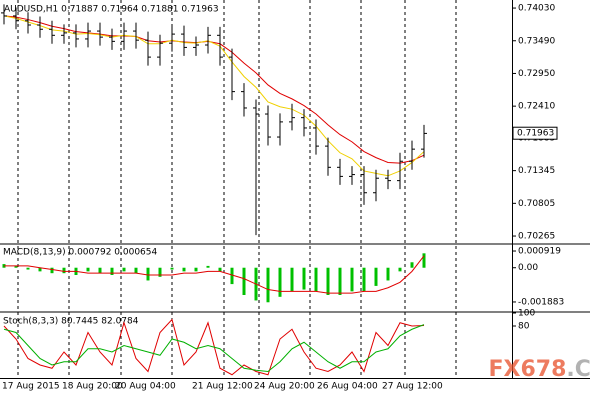  I want to click on watermark-domain: .COM, so click(578, 369).